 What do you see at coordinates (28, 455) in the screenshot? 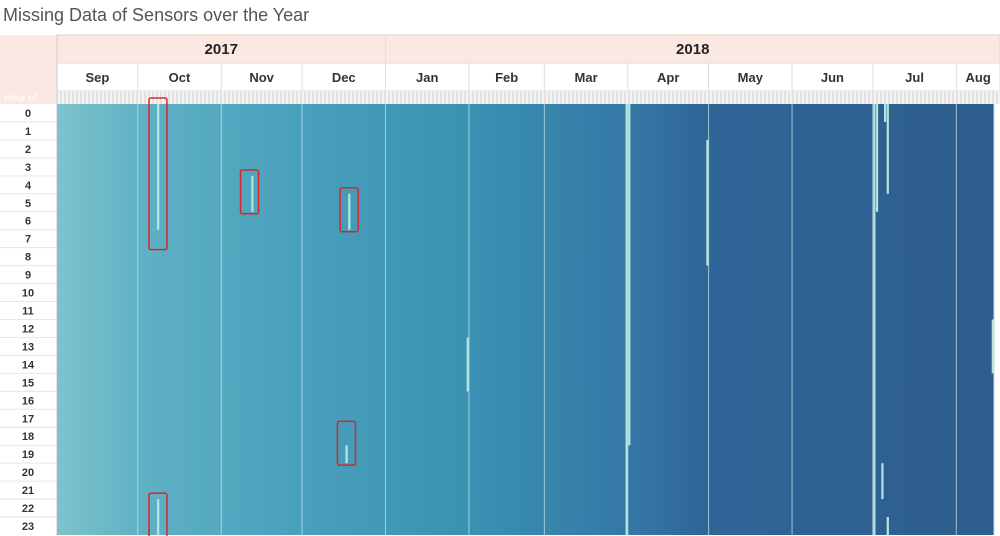
I see `hour-label: 19` at bounding box center [28, 455].